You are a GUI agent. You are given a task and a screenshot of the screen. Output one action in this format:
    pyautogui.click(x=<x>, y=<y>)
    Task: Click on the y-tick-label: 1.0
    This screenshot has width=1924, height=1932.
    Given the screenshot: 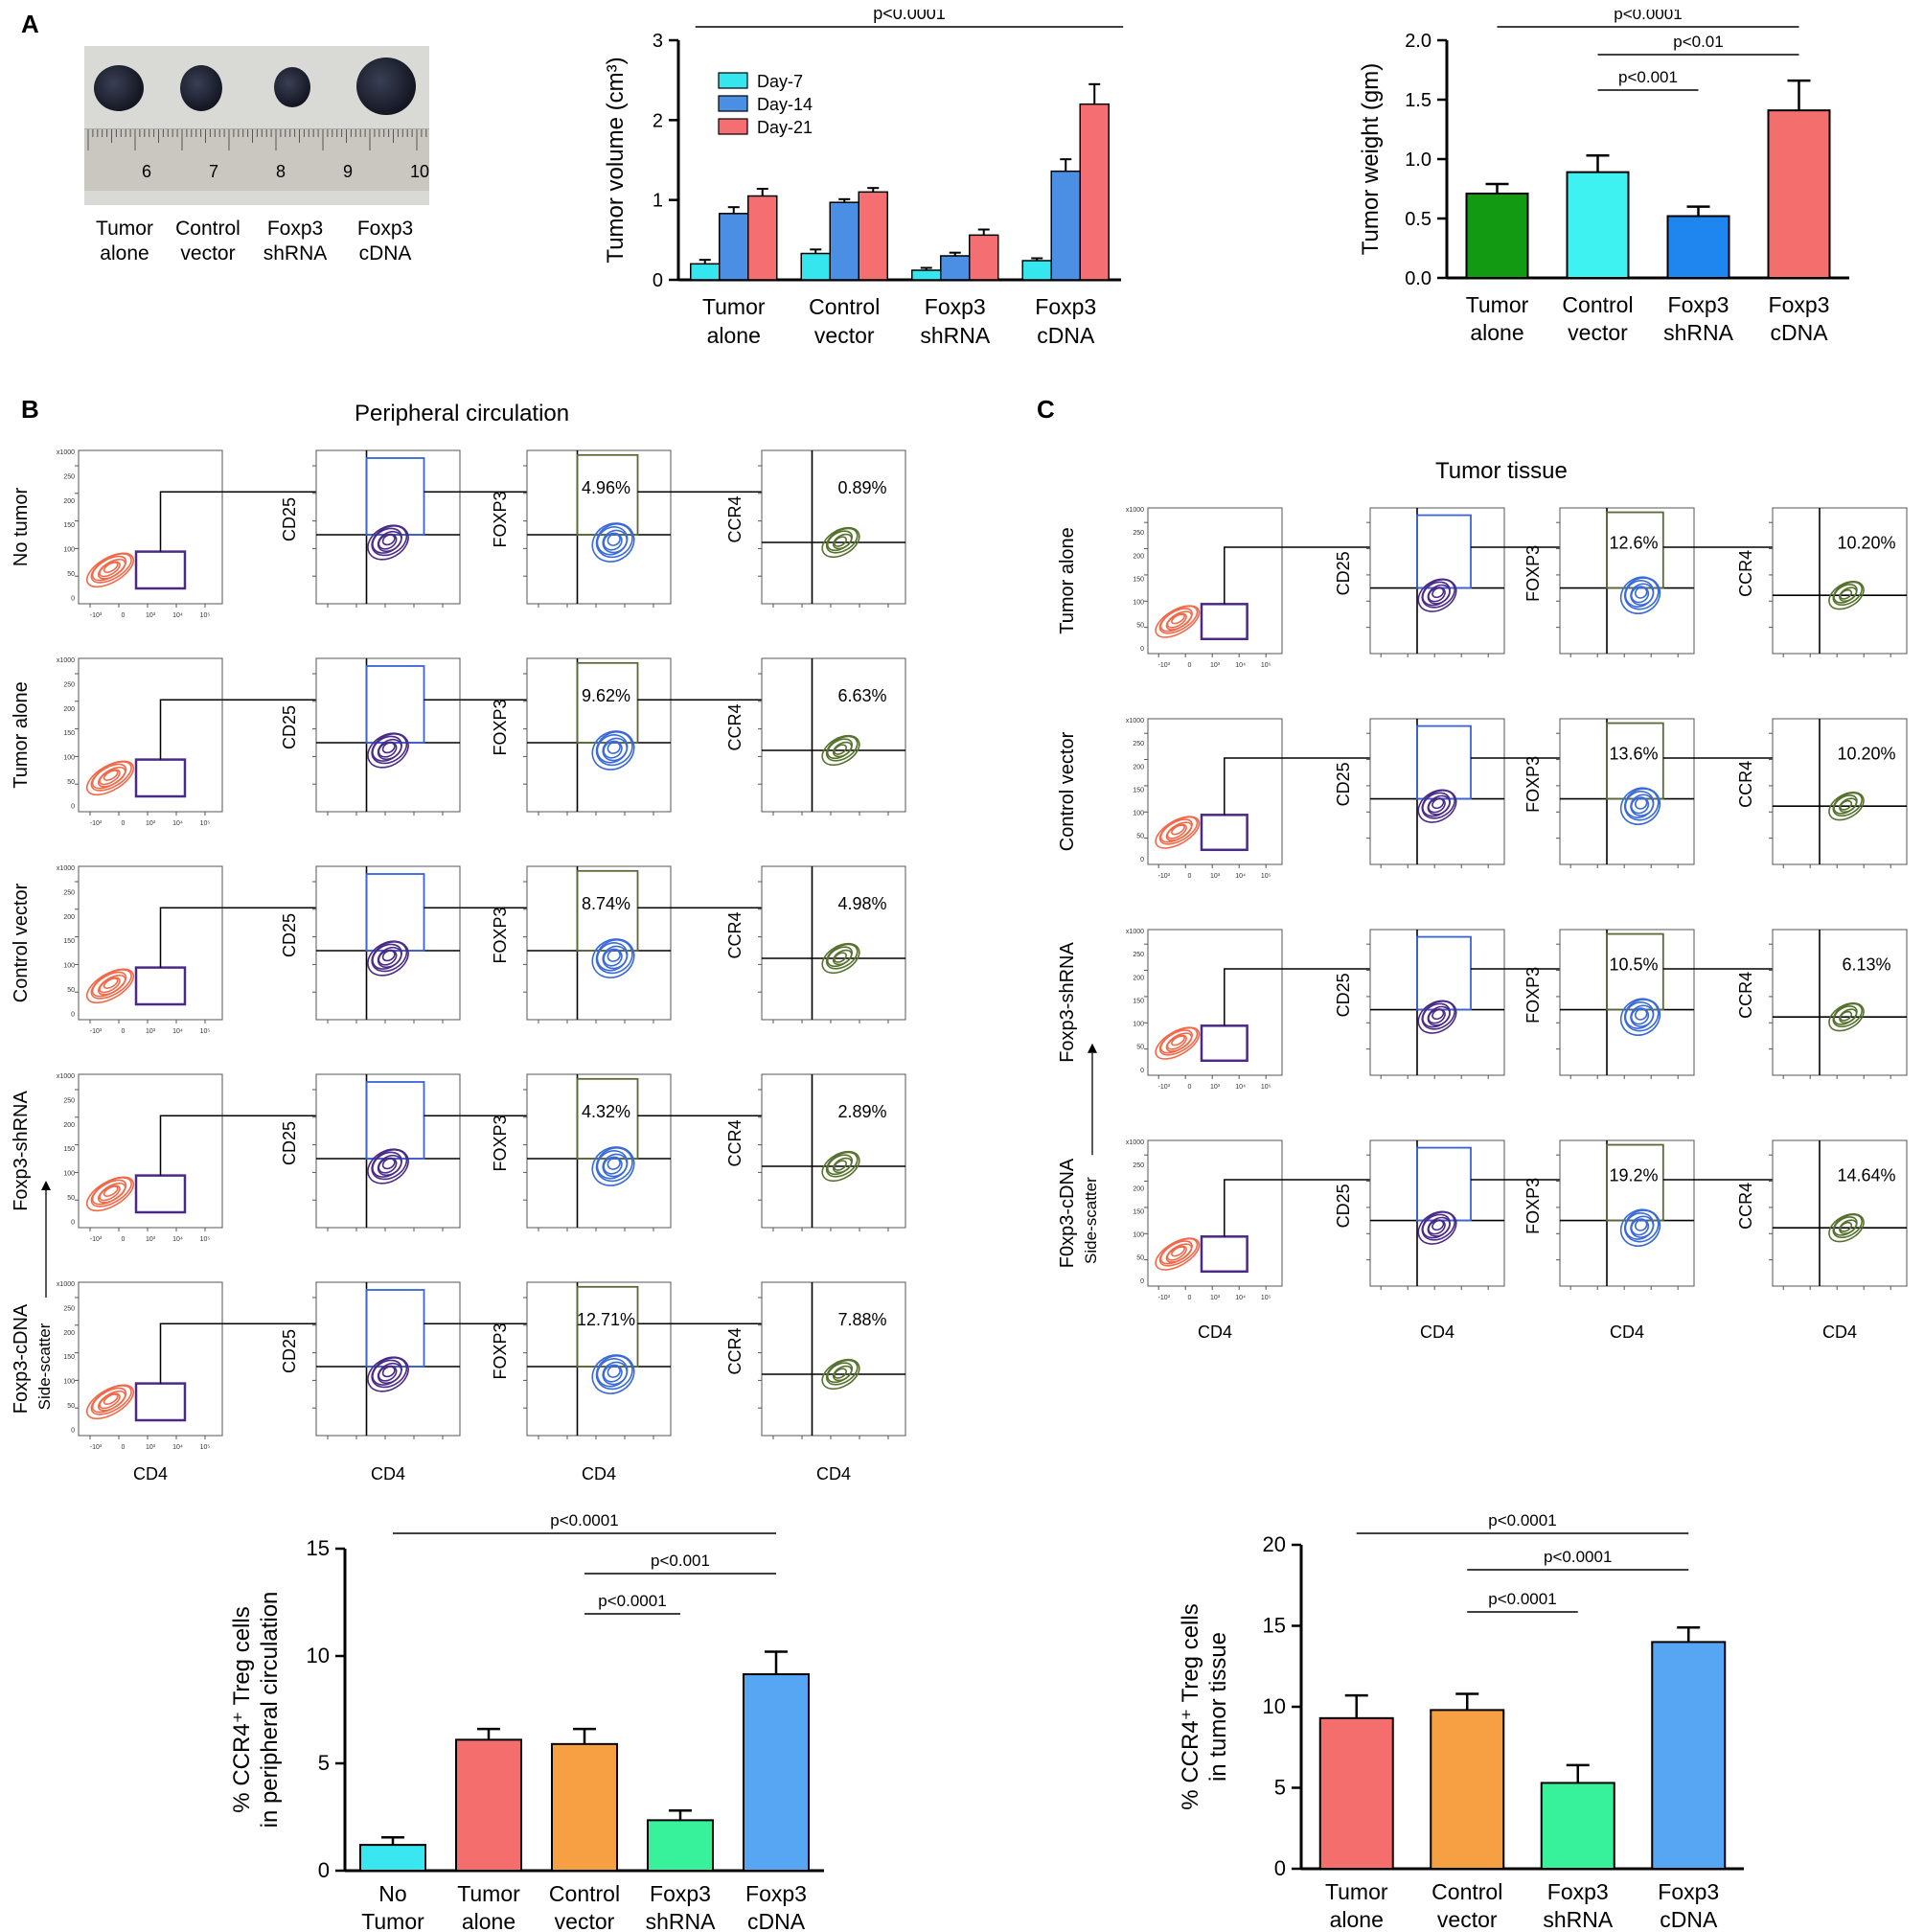 What is the action you would take?
    pyautogui.click(x=1418, y=160)
    